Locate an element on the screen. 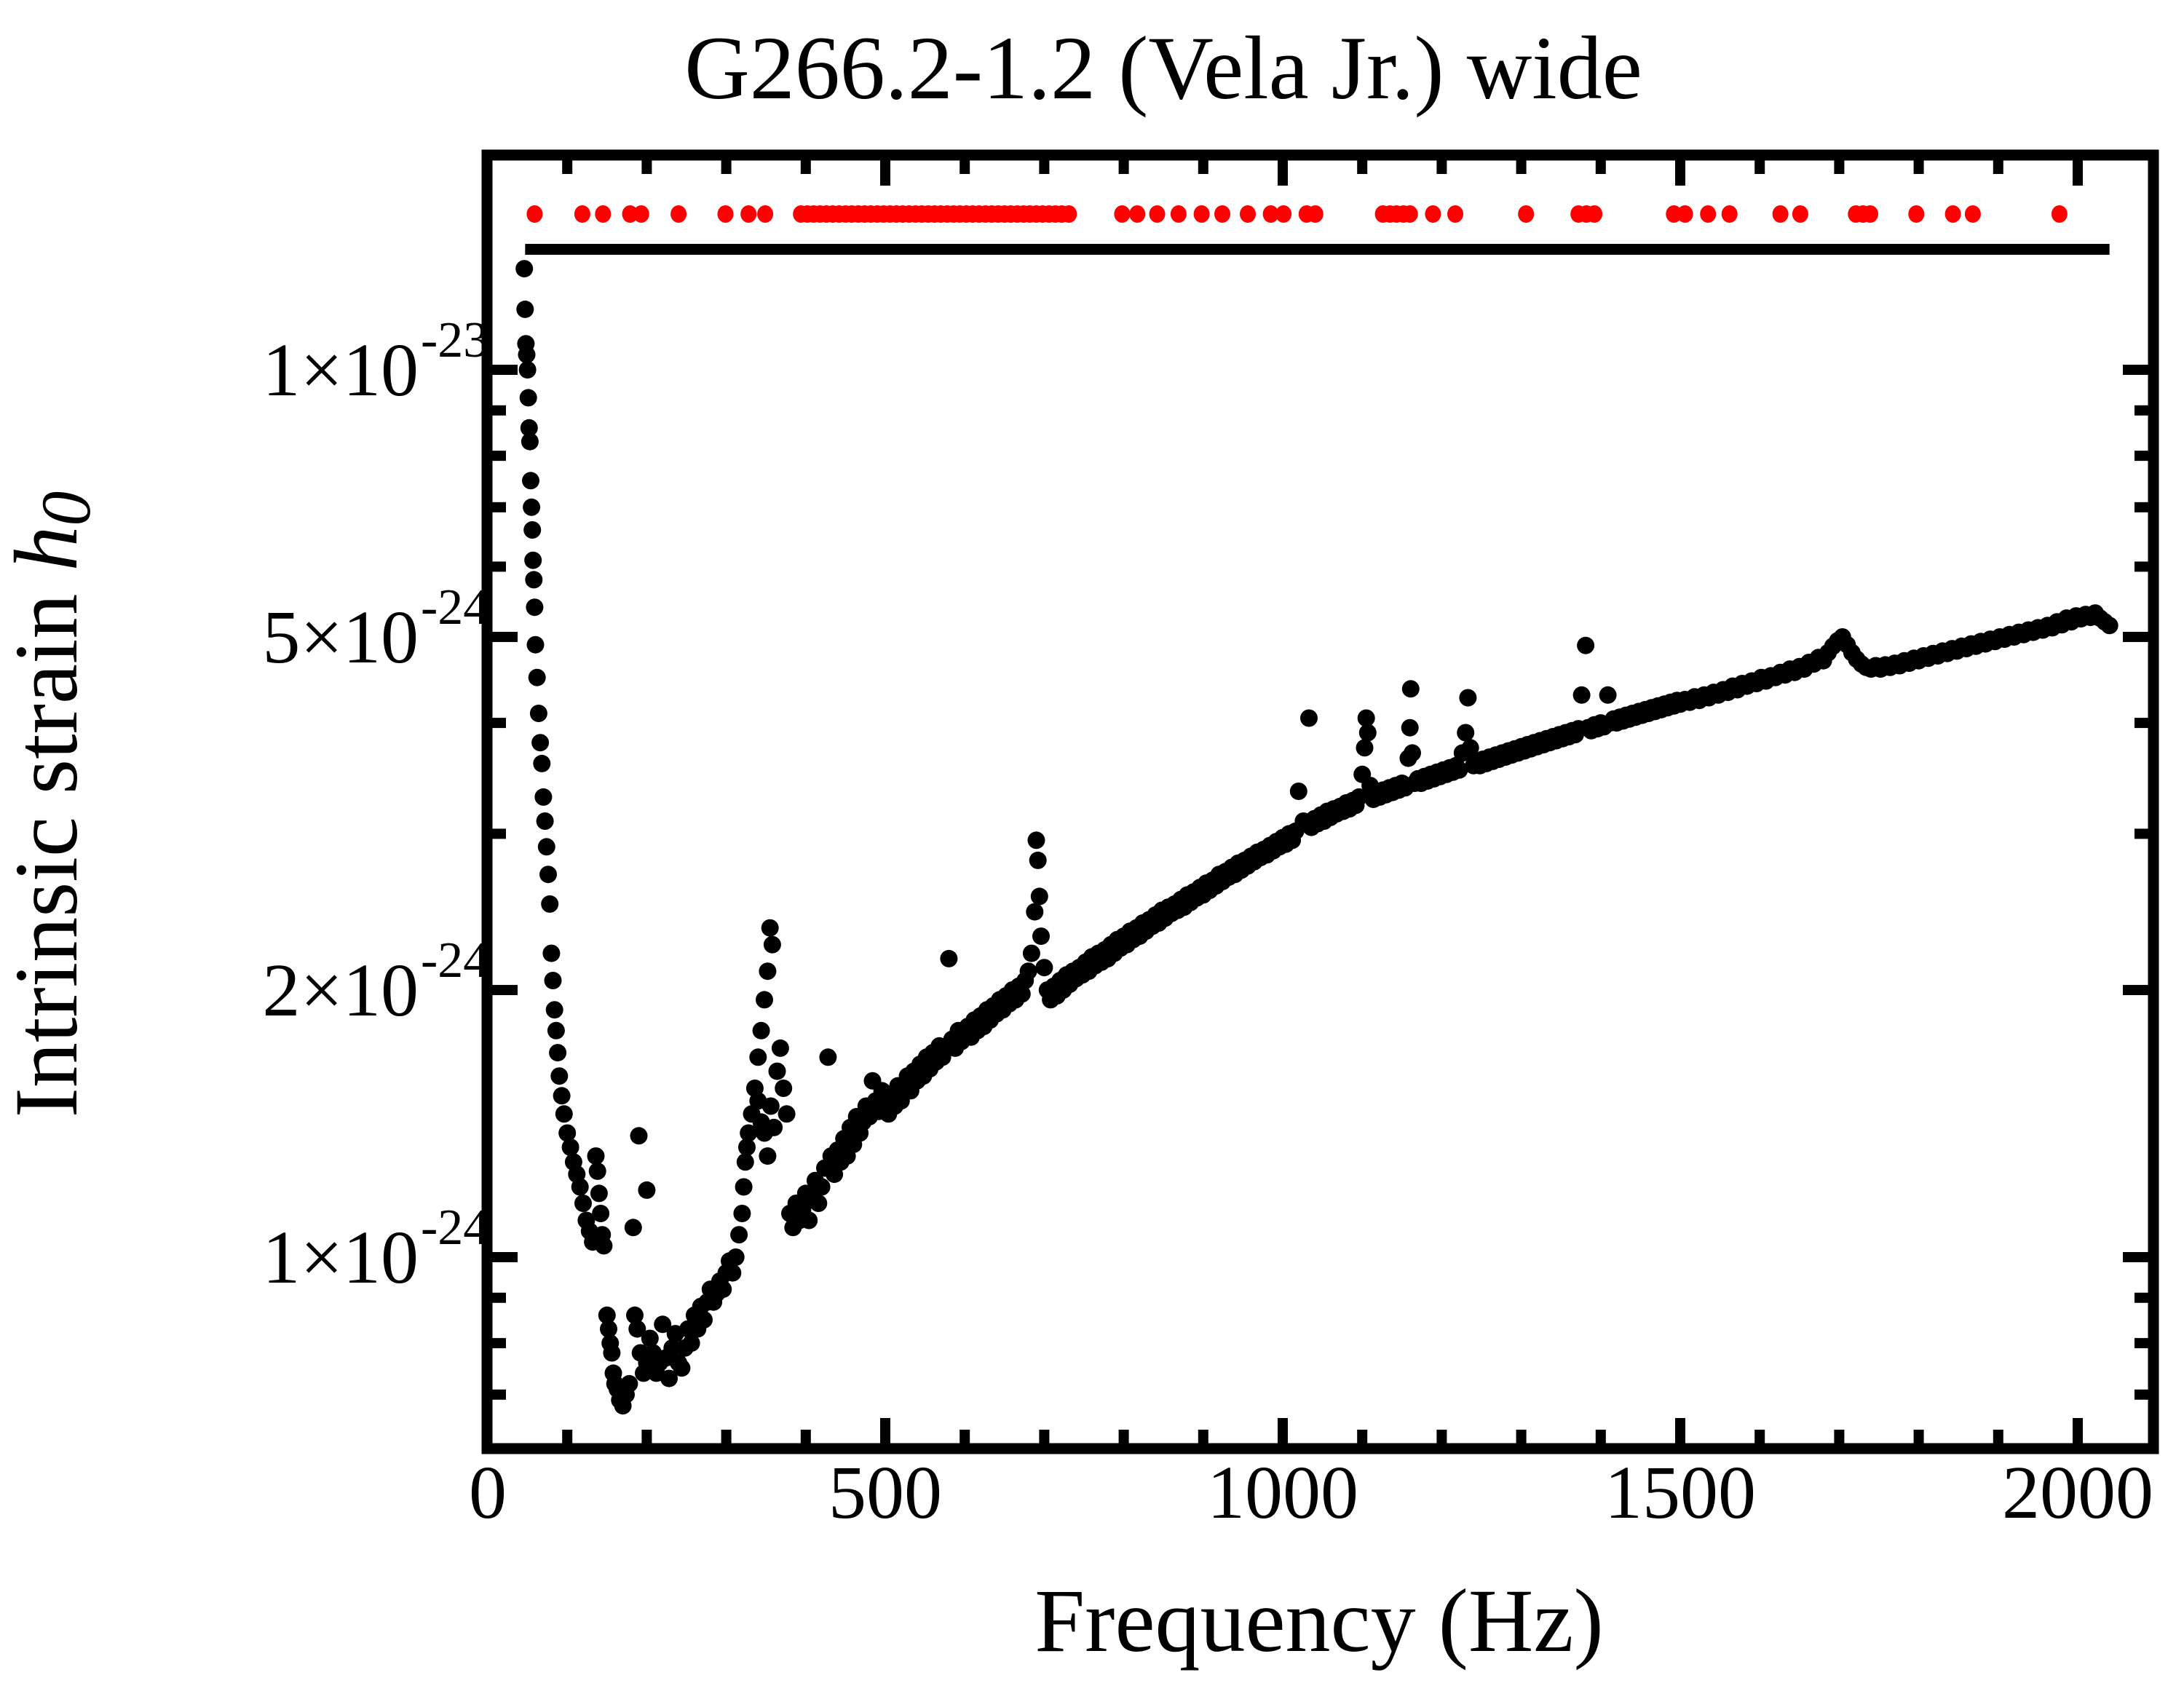 This screenshot has height=1683, width=2184. svg-text: Intrinsic strain h0 is located at coordinates (52, 804).